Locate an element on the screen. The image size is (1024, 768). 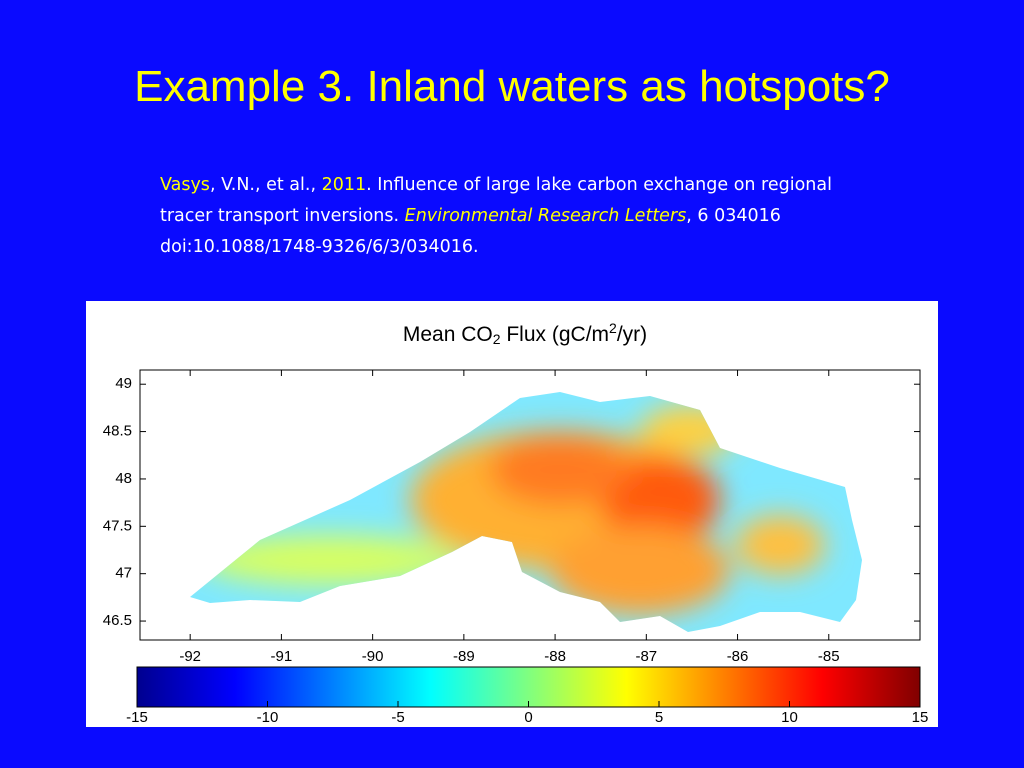
colorbar-tick-label: 10 is located at coordinates (789, 717).